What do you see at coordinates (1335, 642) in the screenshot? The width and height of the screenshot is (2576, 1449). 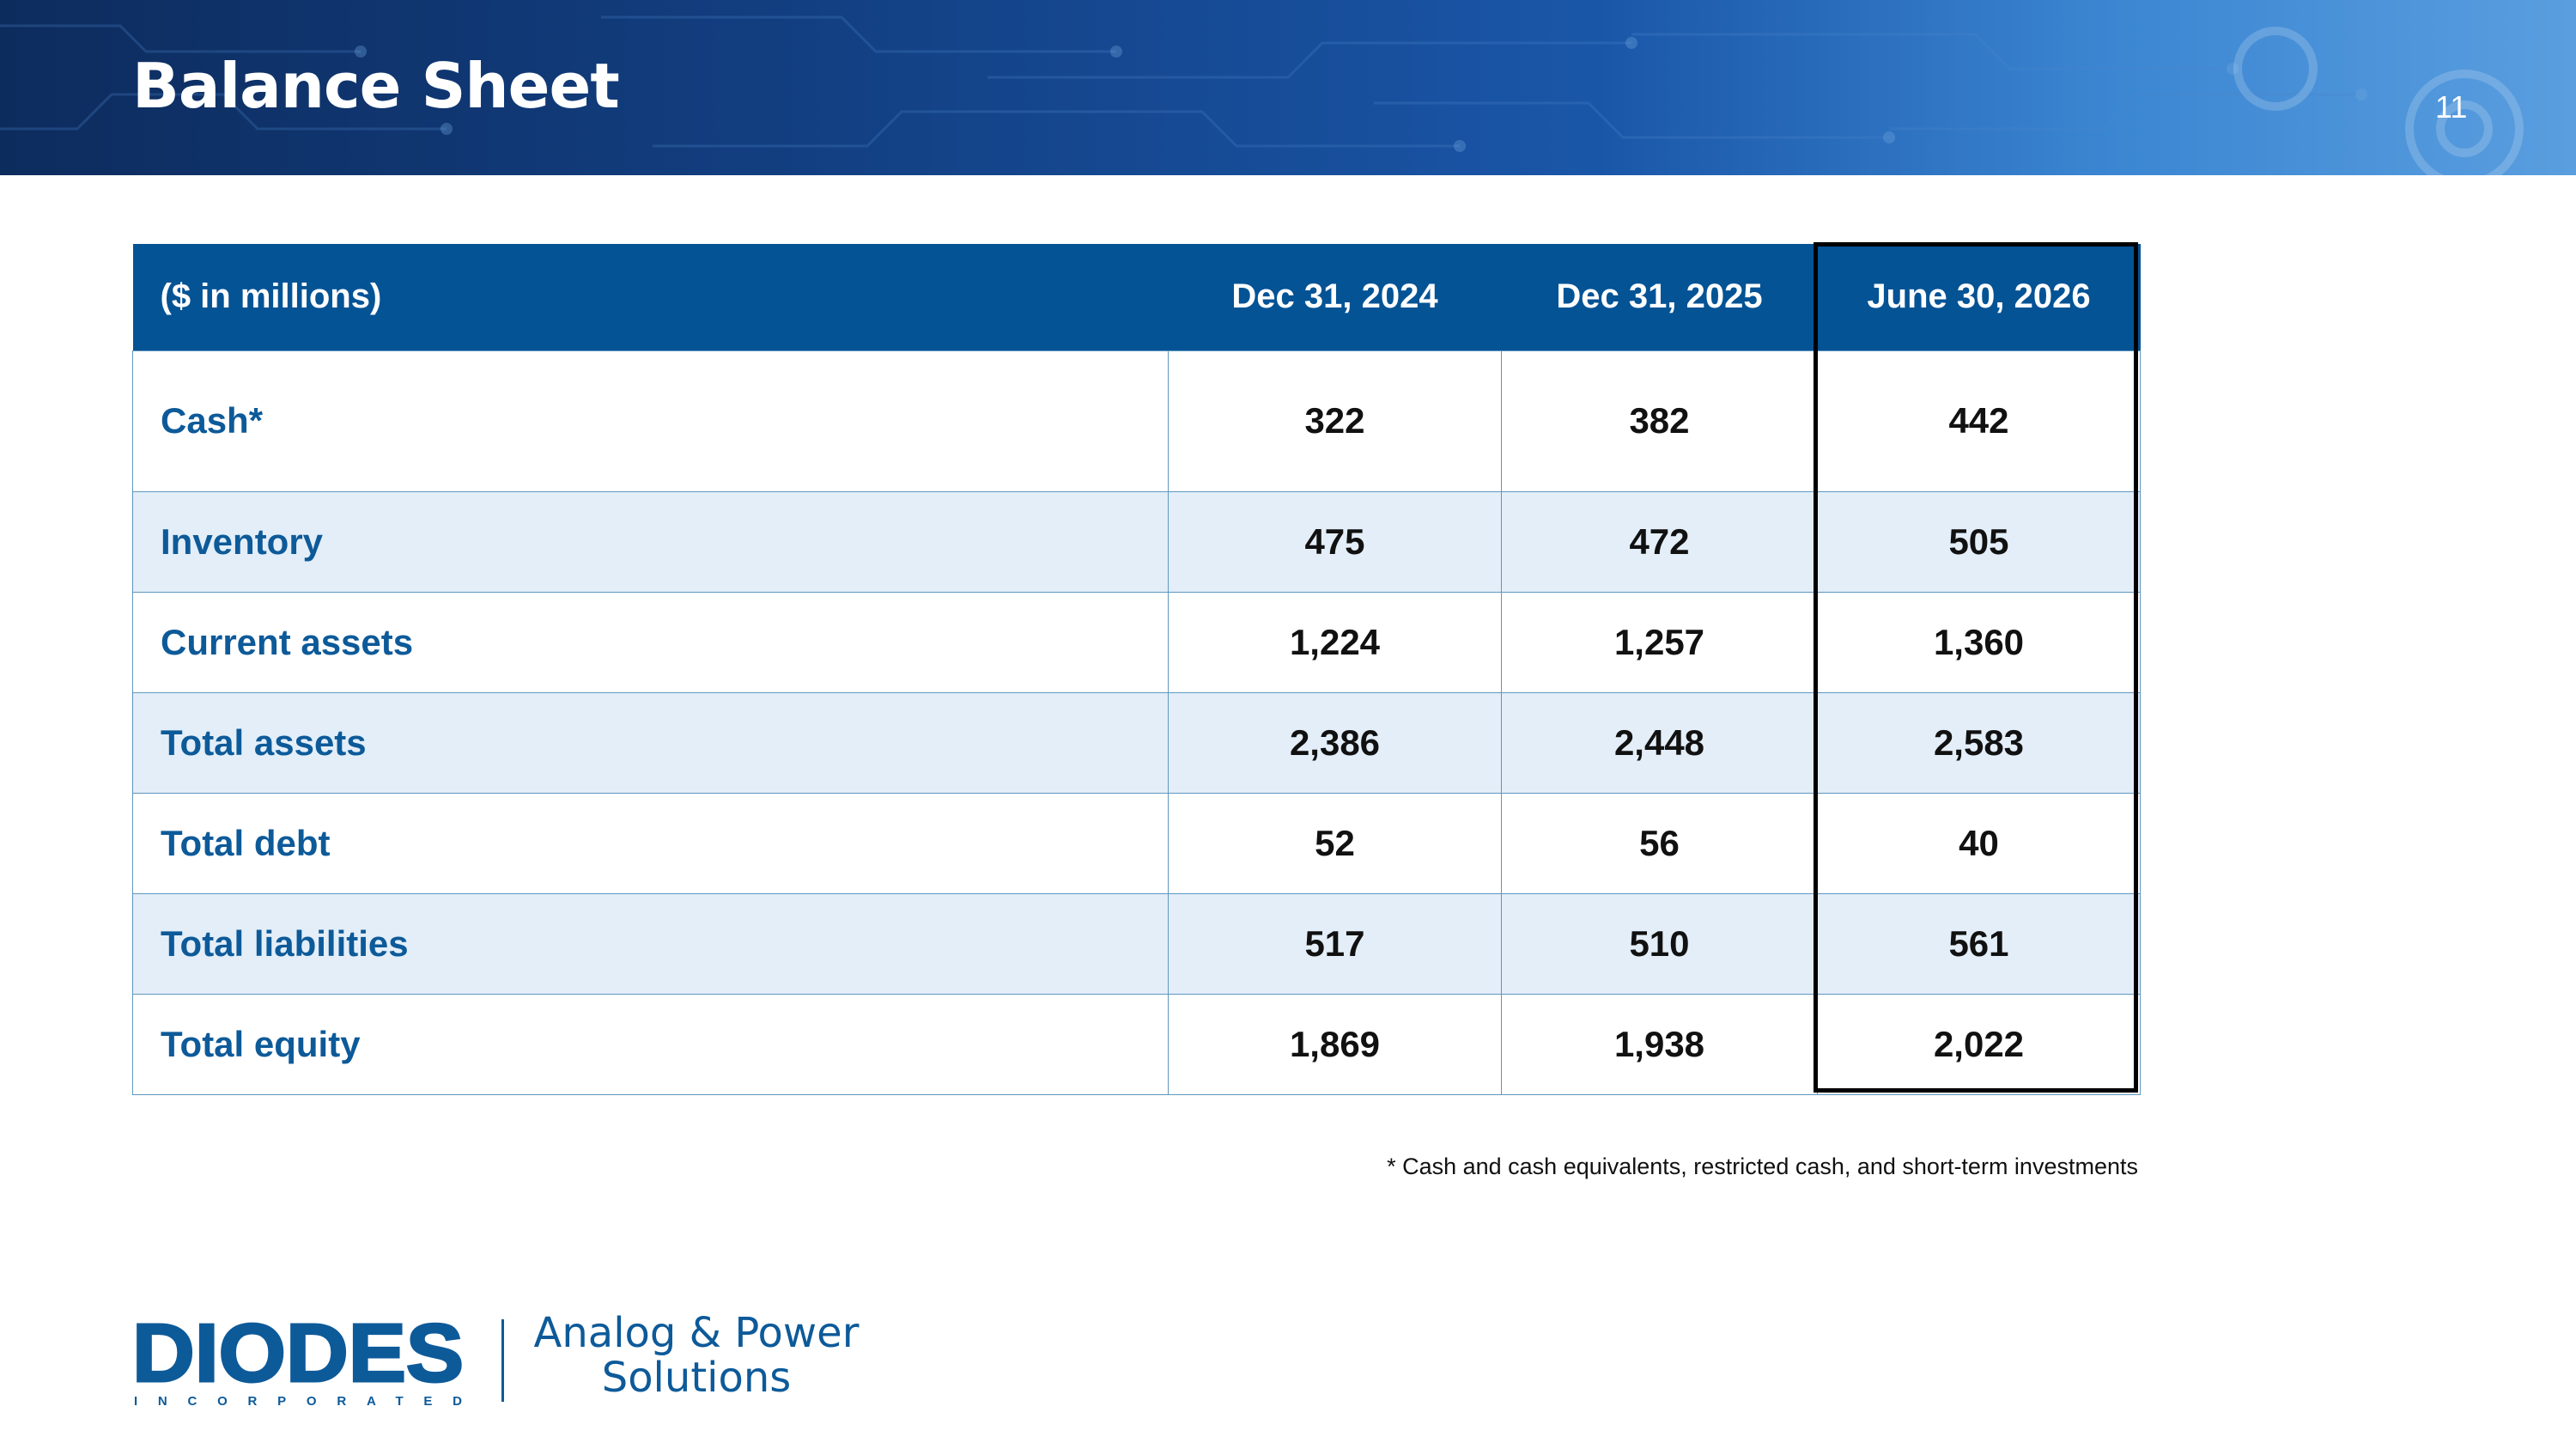 I see `table-cell: 1,224` at bounding box center [1335, 642].